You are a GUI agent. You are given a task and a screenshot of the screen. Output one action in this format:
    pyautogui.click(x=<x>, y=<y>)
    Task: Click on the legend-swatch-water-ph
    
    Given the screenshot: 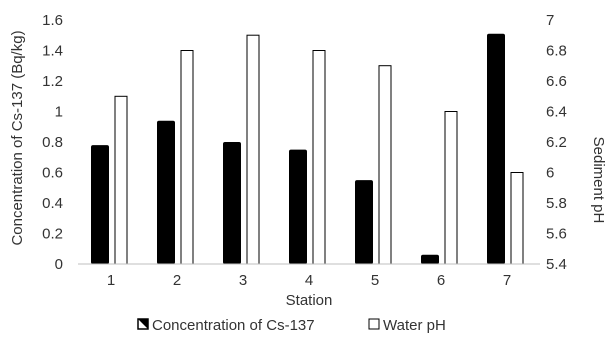 What is the action you would take?
    pyautogui.click(x=374, y=324)
    